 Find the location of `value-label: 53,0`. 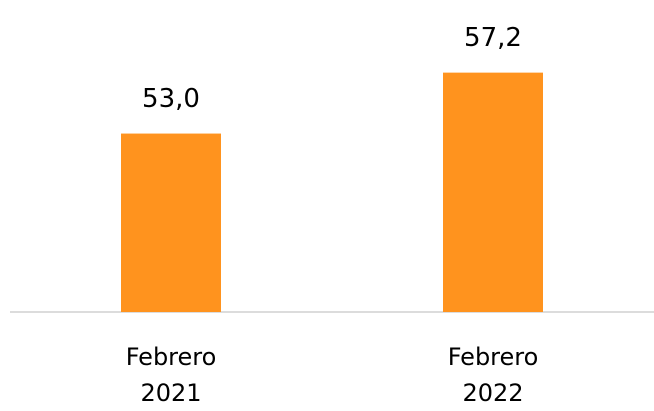

value-label: 53,0 is located at coordinates (171, 99).